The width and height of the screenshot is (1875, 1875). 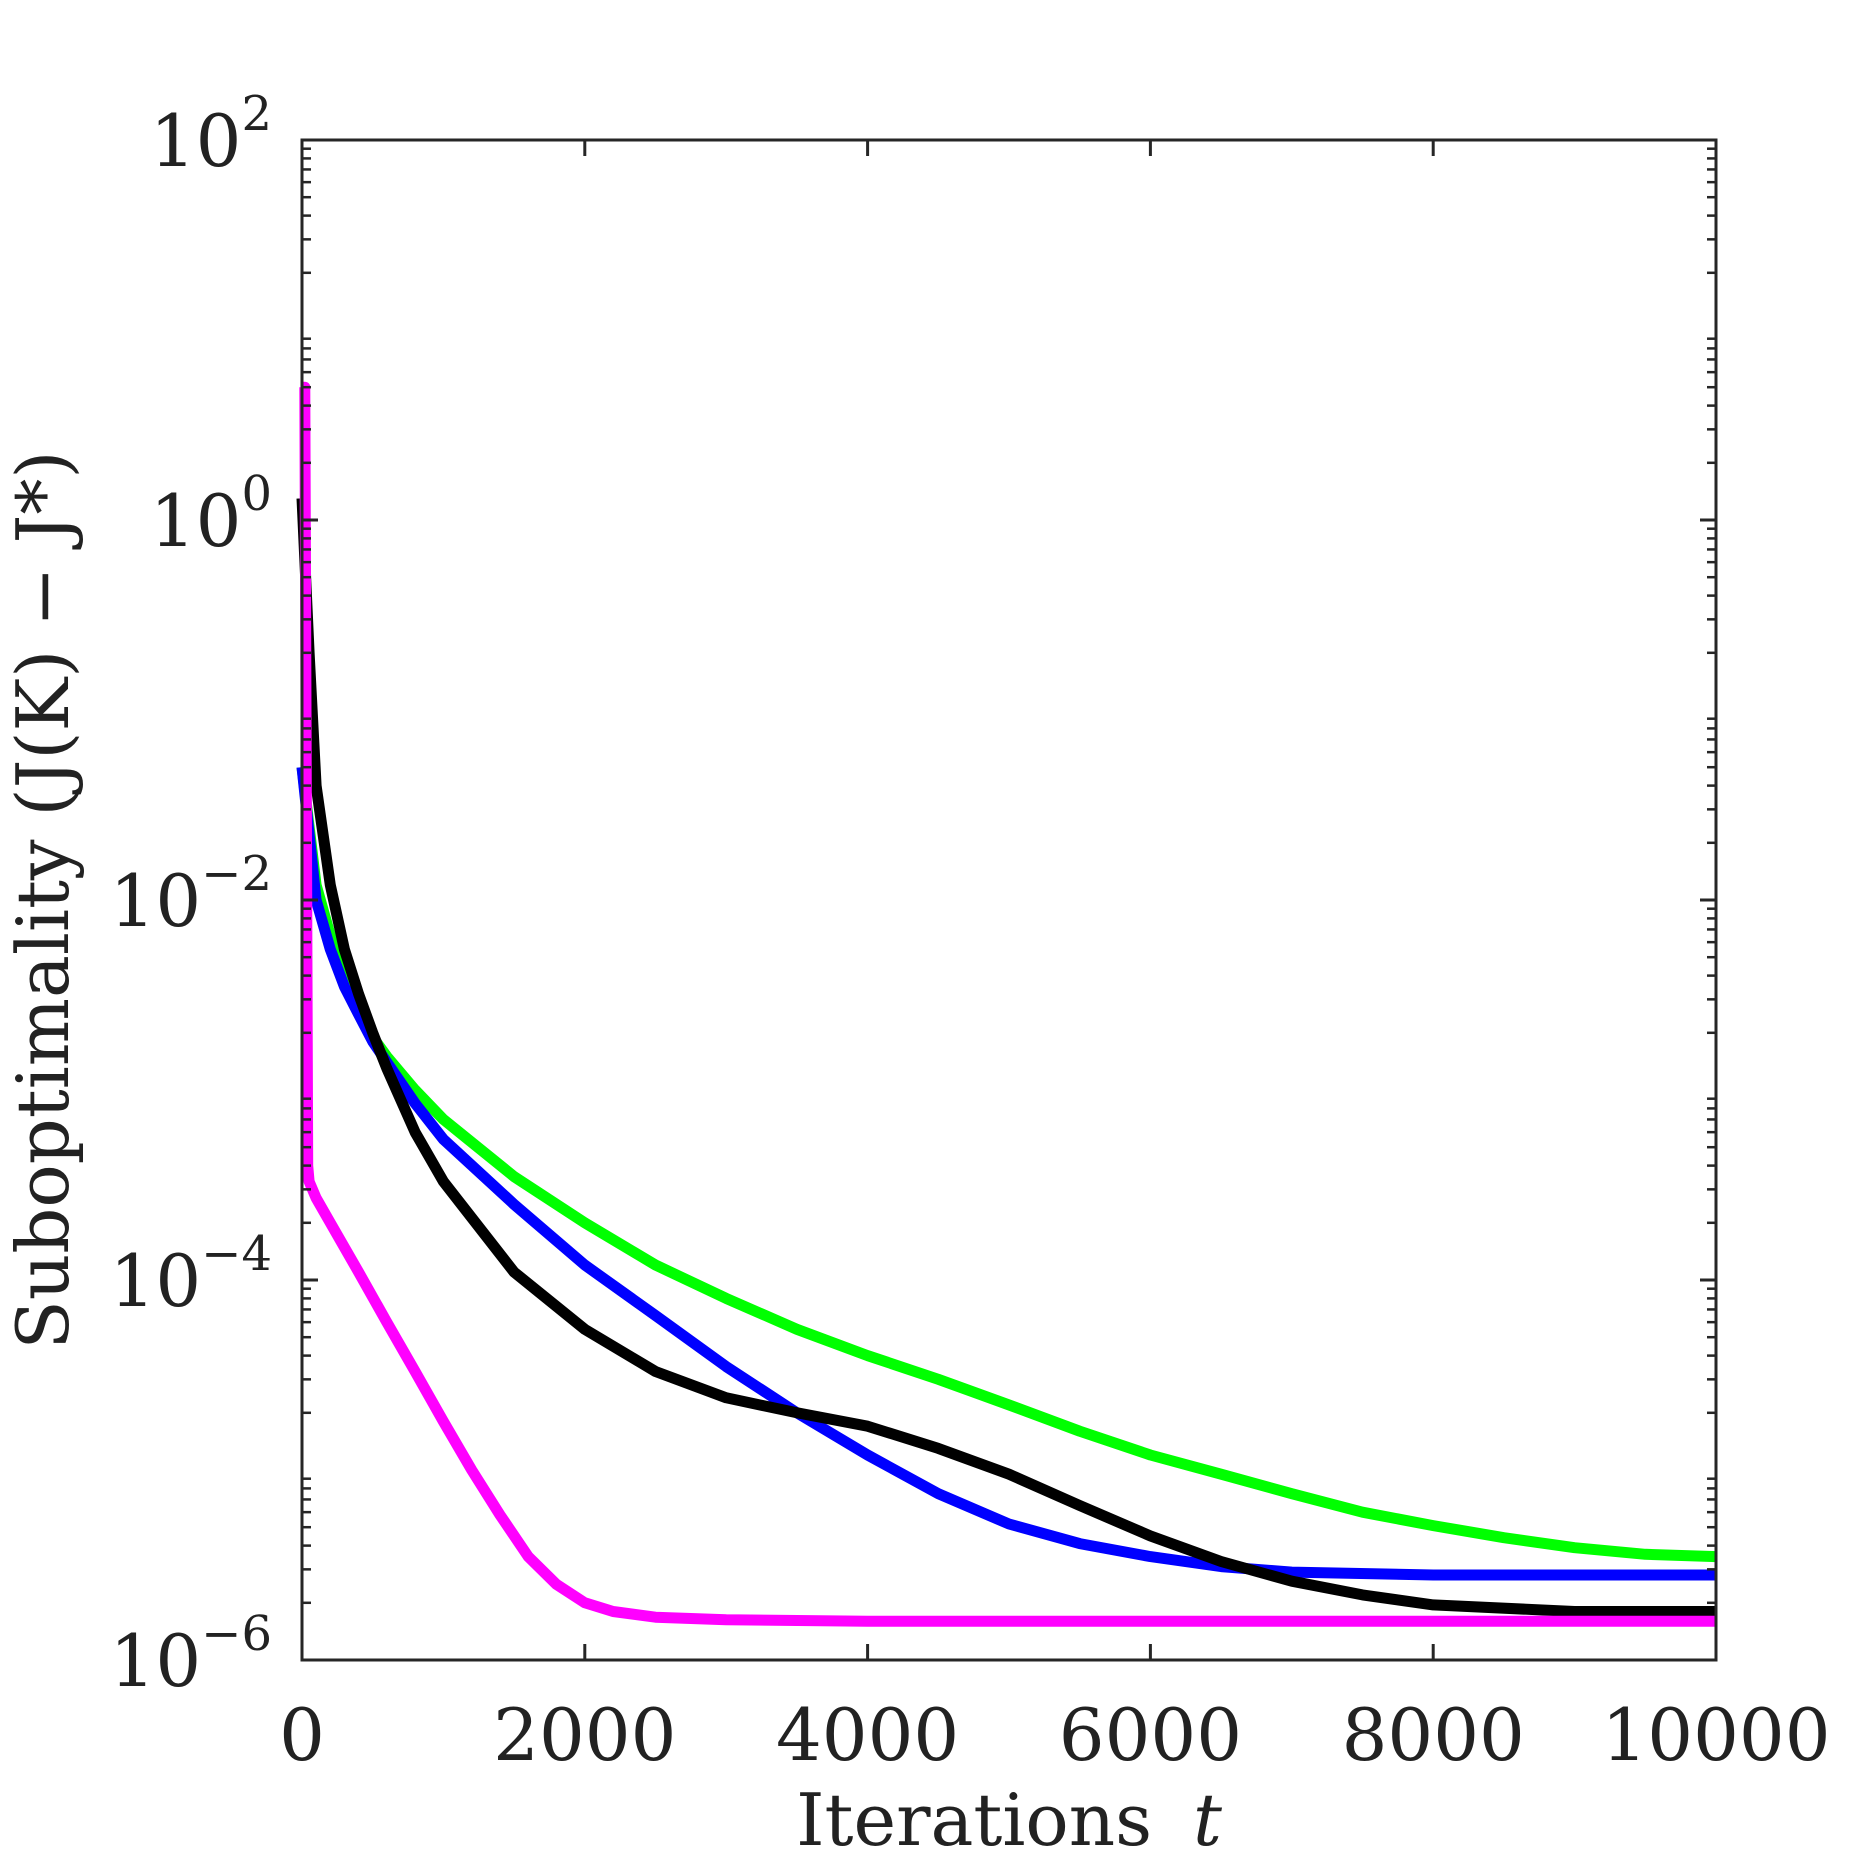 What do you see at coordinates (1433, 1735) in the screenshot?
I see `x-tick-label: 8000` at bounding box center [1433, 1735].